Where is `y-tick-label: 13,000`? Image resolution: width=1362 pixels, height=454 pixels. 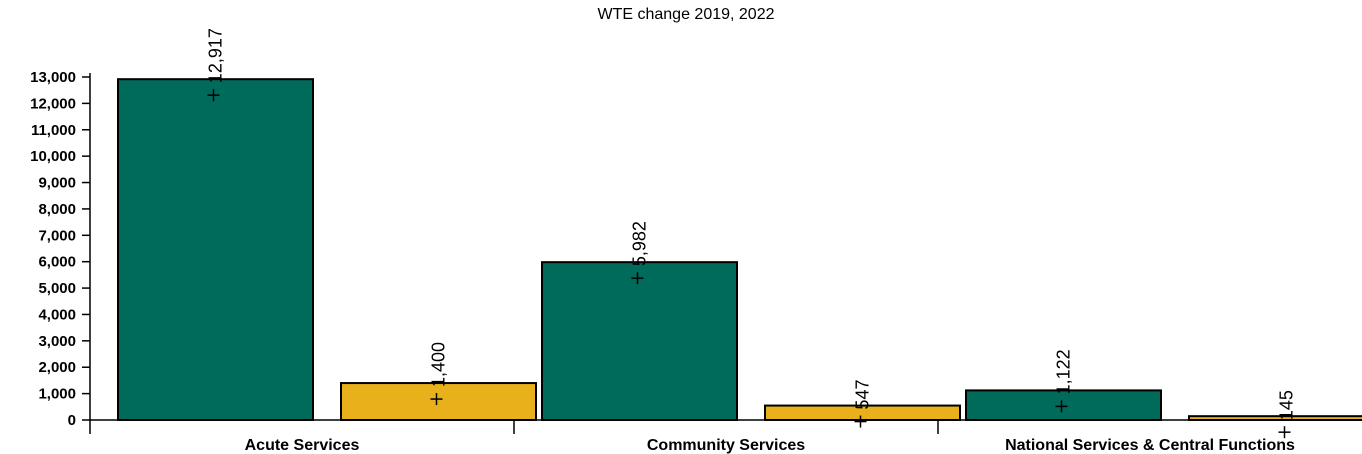
y-tick-label: 13,000 is located at coordinates (53, 77).